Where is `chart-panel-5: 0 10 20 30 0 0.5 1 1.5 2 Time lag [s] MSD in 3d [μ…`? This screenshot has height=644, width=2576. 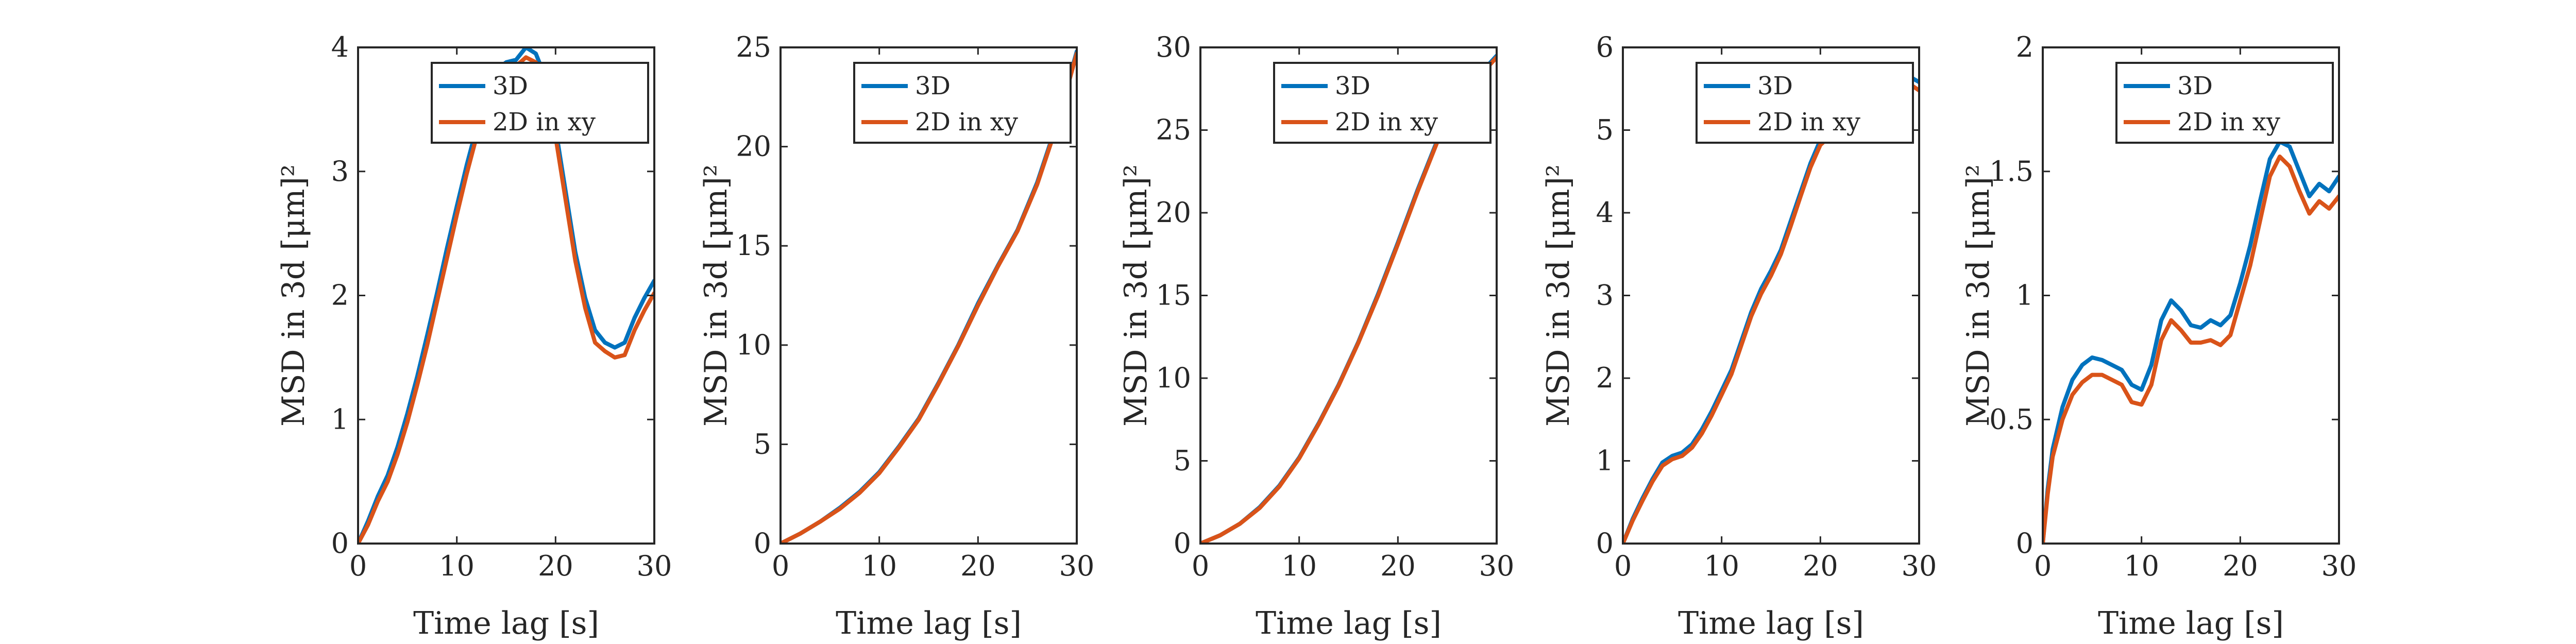 chart-panel-5: 0 10 20 30 0 0.5 1 1.5 2 Time lag [s] MSD in 3d [μ… is located at coordinates (2158, 336).